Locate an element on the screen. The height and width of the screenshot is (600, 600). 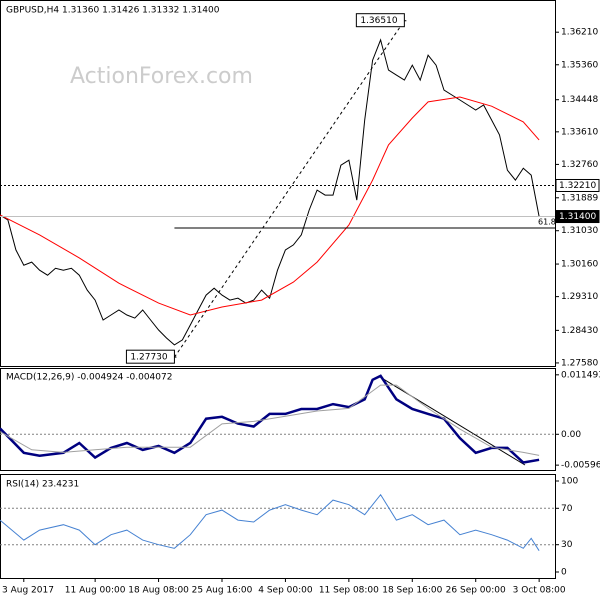
x-tick-label: 26 Sep 00:00 is located at coordinates (476, 591).